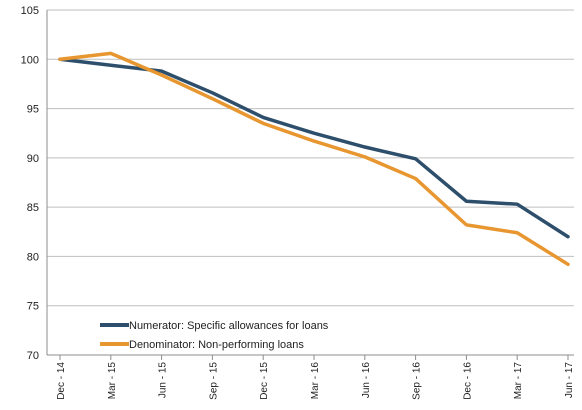 The width and height of the screenshot is (582, 410). What do you see at coordinates (33, 307) in the screenshot?
I see `y-tick-label: 75` at bounding box center [33, 307].